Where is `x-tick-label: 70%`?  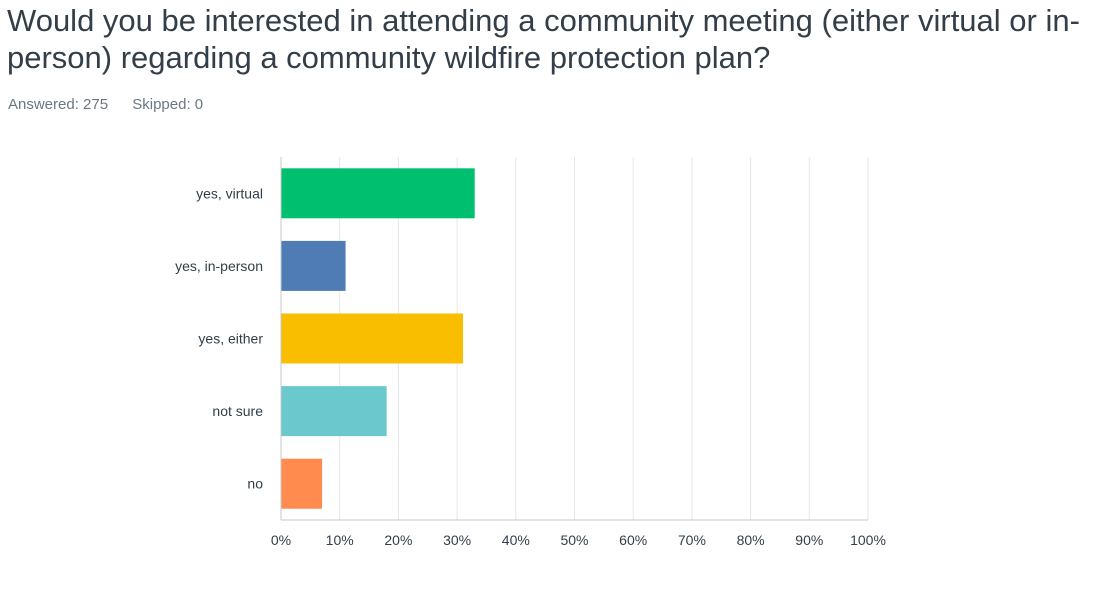 x-tick-label: 70% is located at coordinates (692, 540).